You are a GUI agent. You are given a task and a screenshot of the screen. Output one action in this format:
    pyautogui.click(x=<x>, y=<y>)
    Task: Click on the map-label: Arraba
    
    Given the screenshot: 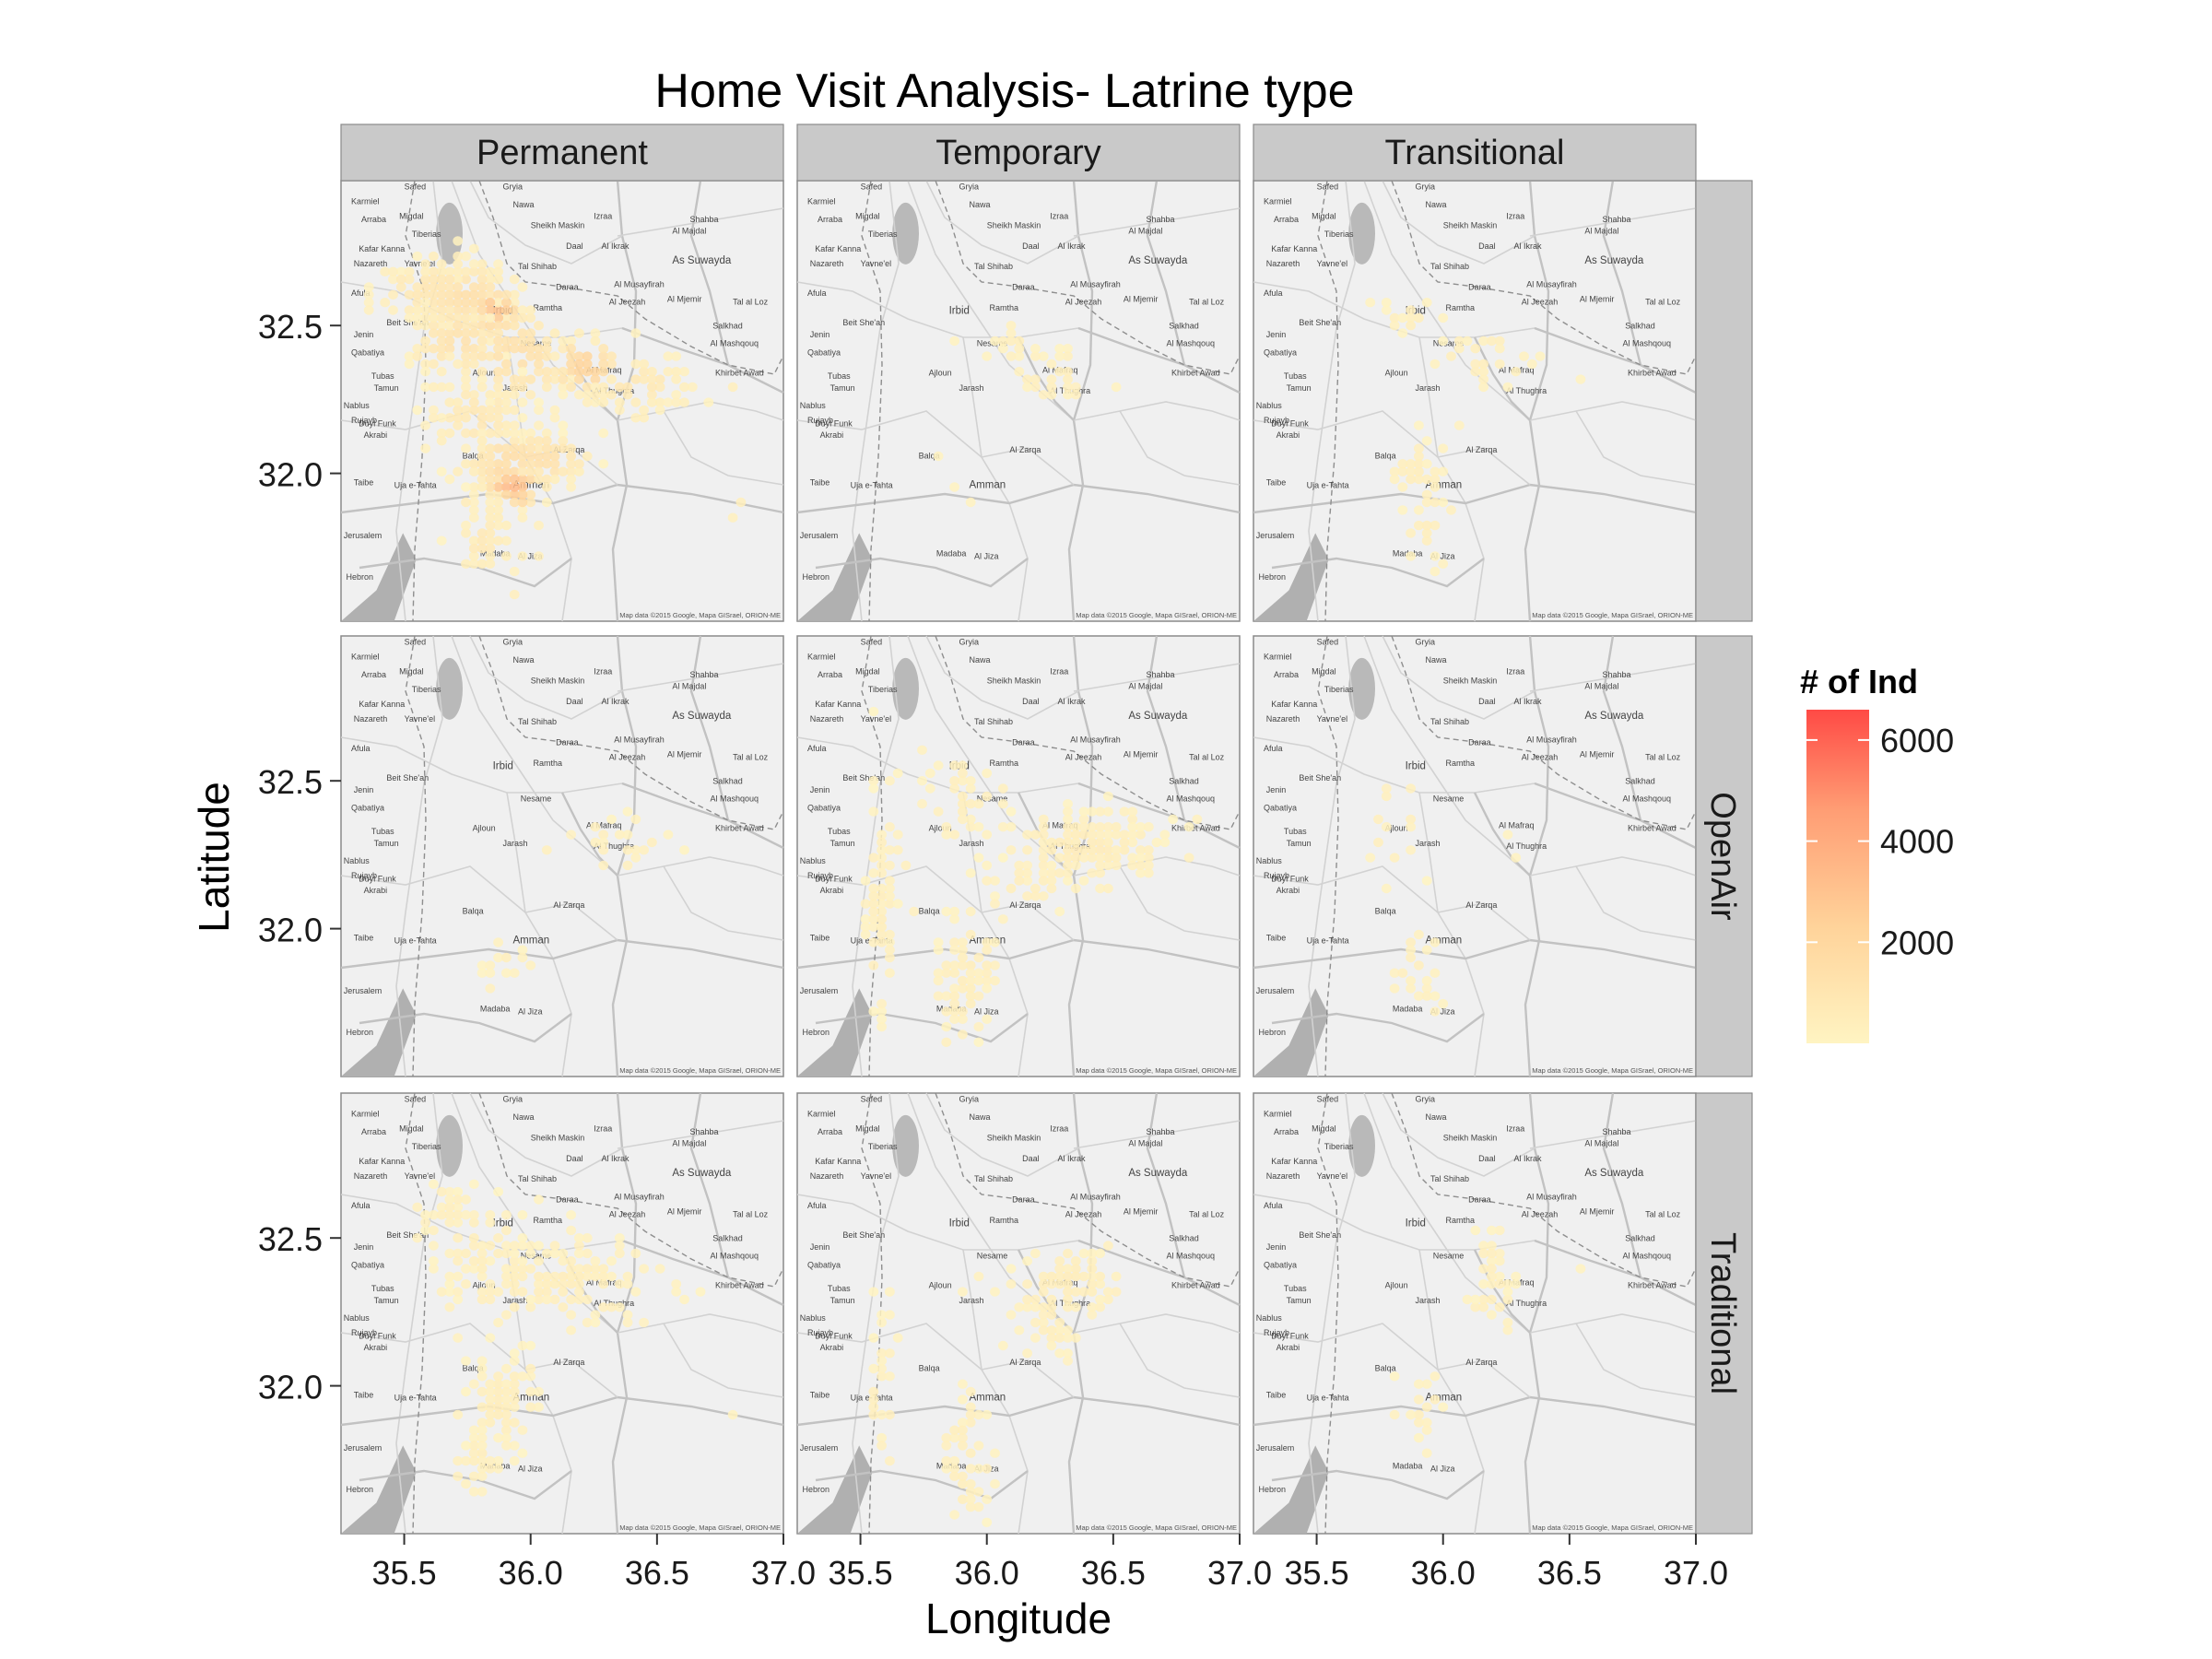 What is the action you would take?
    pyautogui.click(x=1286, y=219)
    